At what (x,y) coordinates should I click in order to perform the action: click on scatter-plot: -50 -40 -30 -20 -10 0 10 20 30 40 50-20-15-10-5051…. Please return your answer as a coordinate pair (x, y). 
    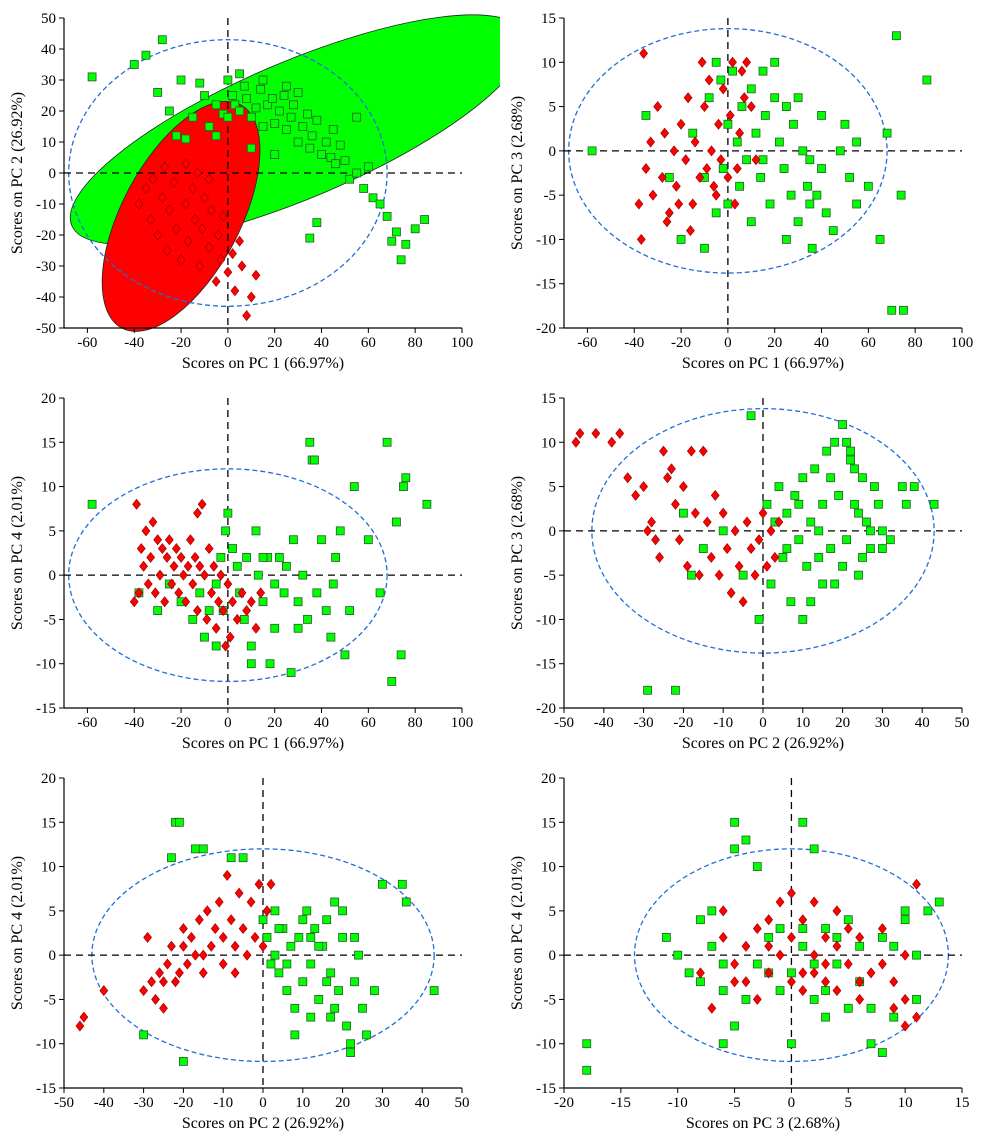
    Looking at the image, I should click on (739, 571).